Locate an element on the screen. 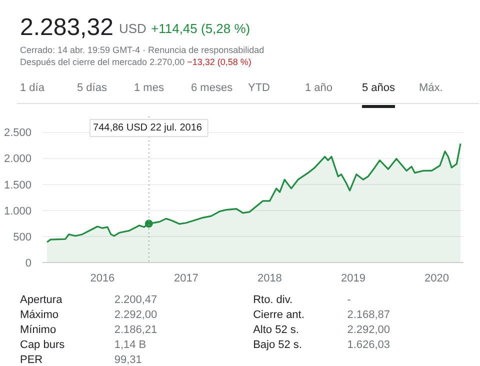 This screenshot has width=480, height=366. text: USD is located at coordinates (132, 29).